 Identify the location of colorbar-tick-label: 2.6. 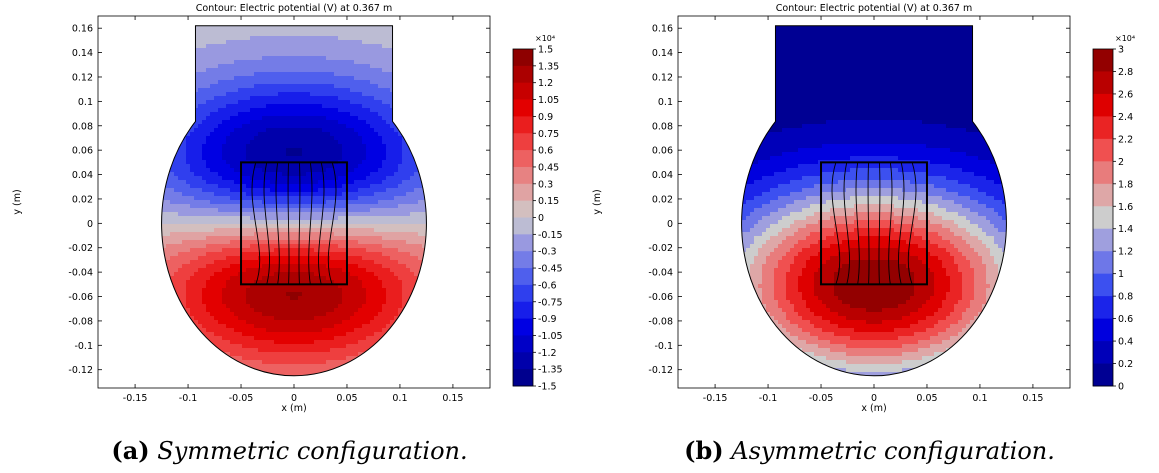
(1125, 94).